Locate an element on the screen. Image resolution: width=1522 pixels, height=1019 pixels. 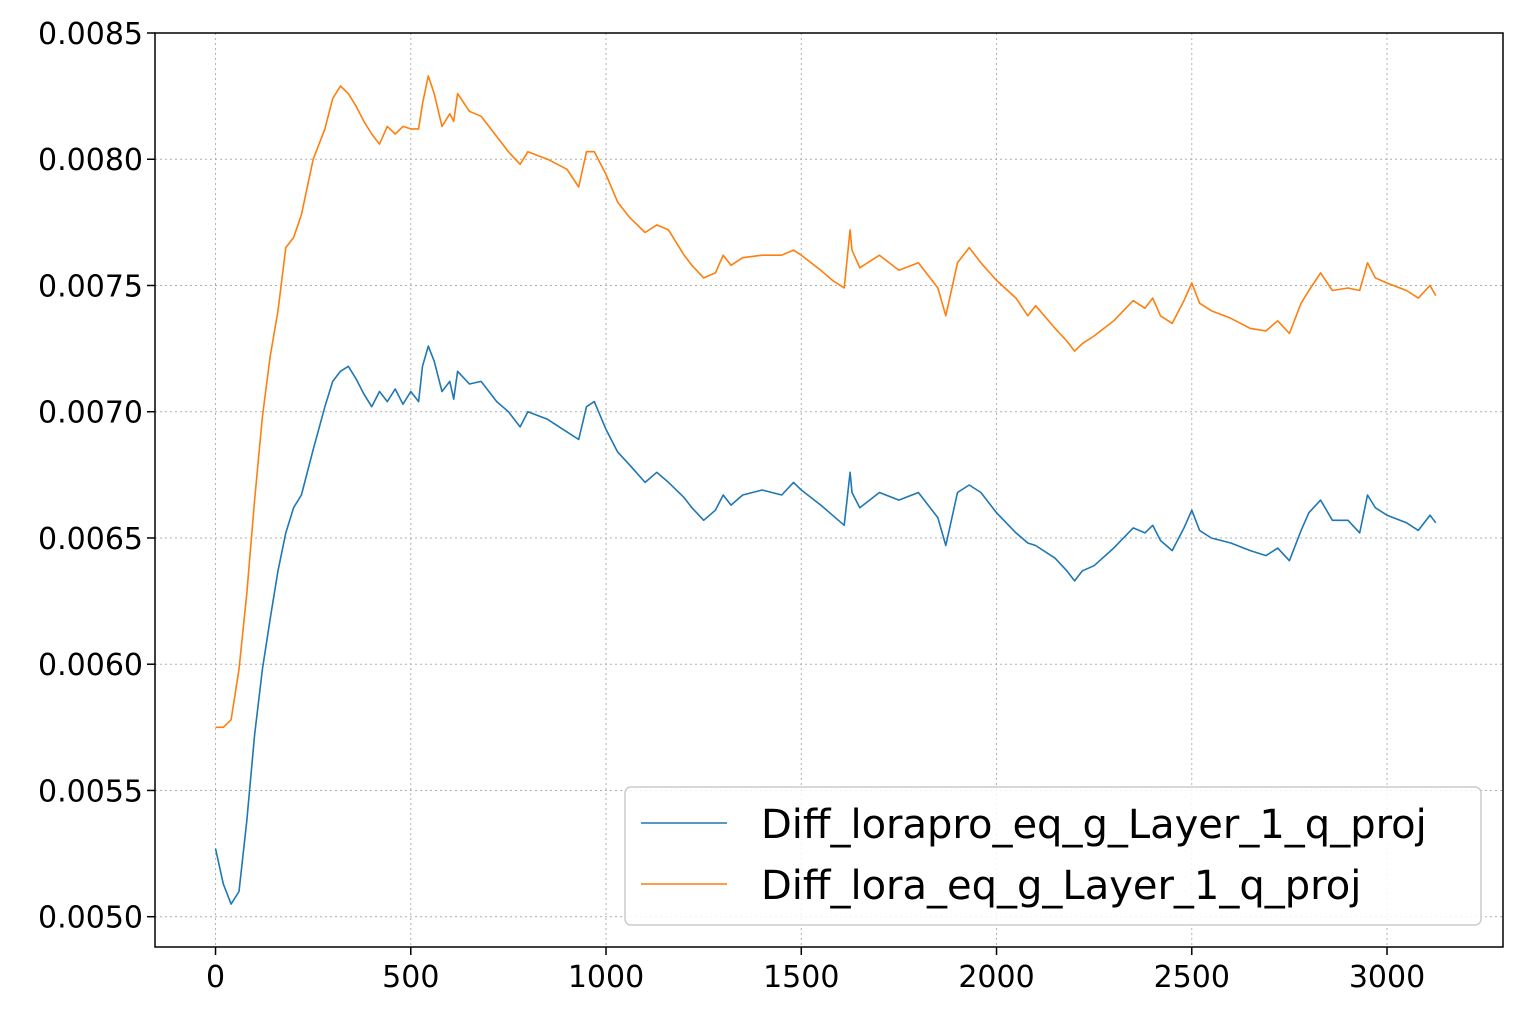
y-tick-label: 0.0050 is located at coordinates (90, 918).